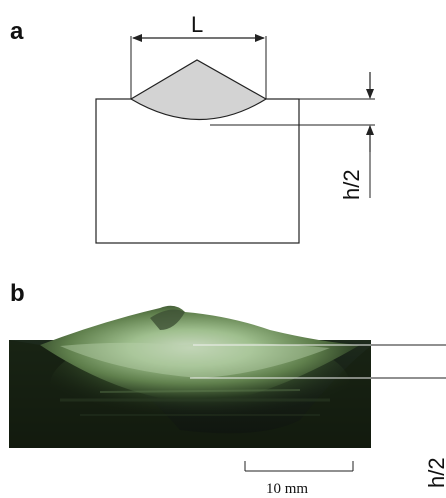  What do you see at coordinates (197, 171) in the screenshot?
I see `substrate-block` at bounding box center [197, 171].